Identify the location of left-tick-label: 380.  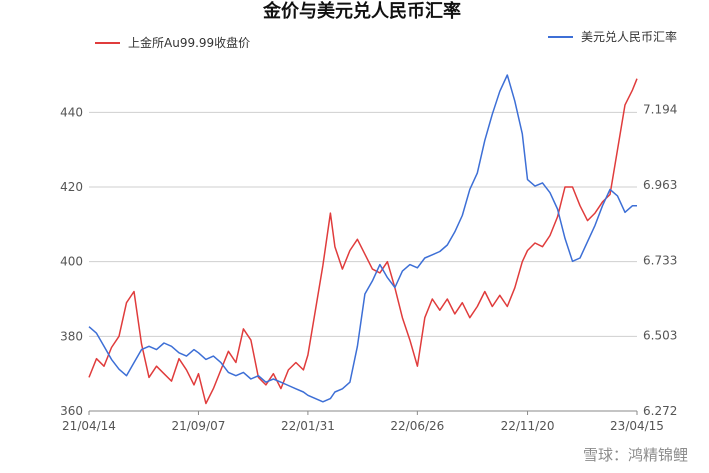
(71, 336).